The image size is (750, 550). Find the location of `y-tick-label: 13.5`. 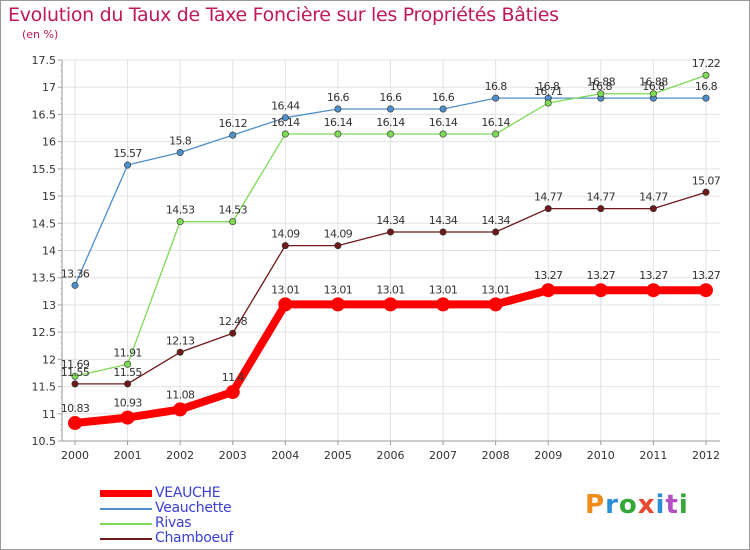

y-tick-label: 13.5 is located at coordinates (44, 278).